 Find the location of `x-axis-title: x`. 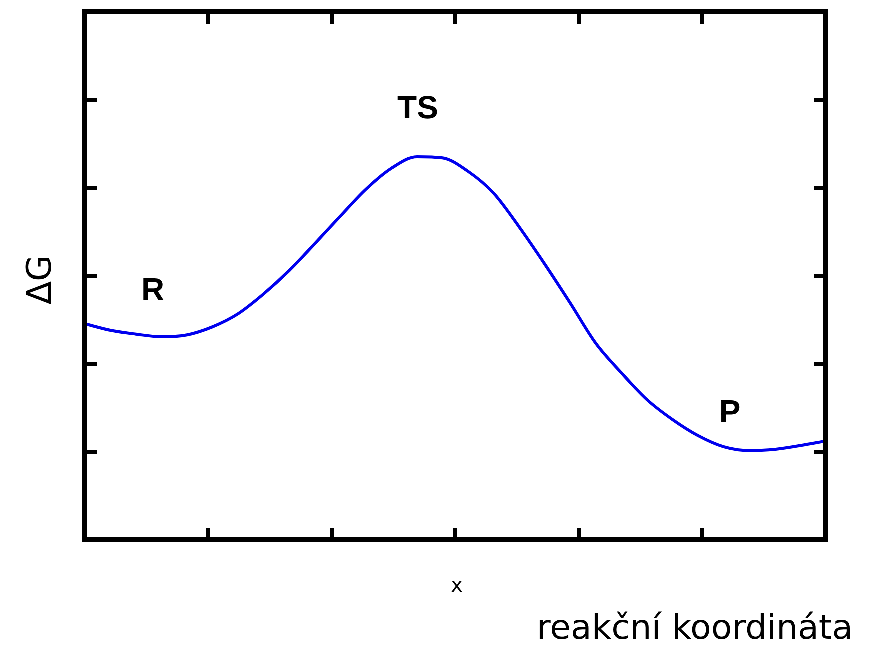

x-axis-title: x is located at coordinates (457, 585).